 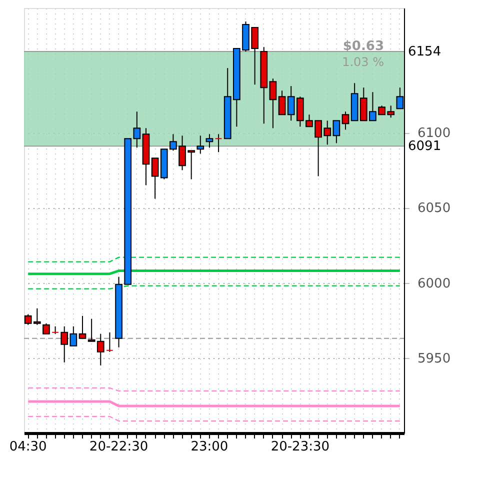 I want to click on y-tick-label: 6050, so click(x=434, y=208).